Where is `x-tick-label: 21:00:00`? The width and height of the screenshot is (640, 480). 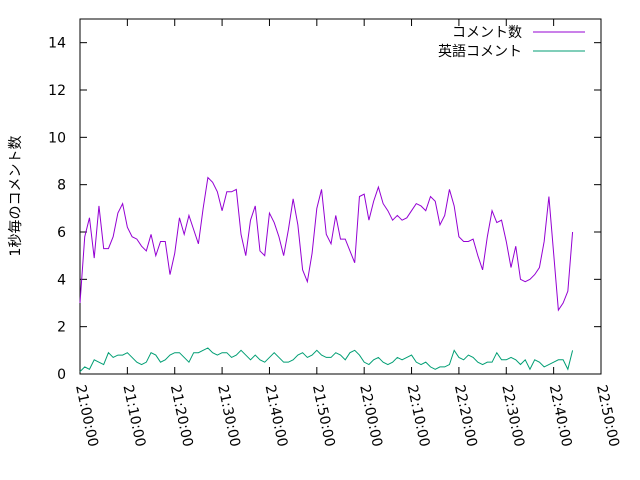
x-tick-label: 21:00:00 is located at coordinates (86, 416).